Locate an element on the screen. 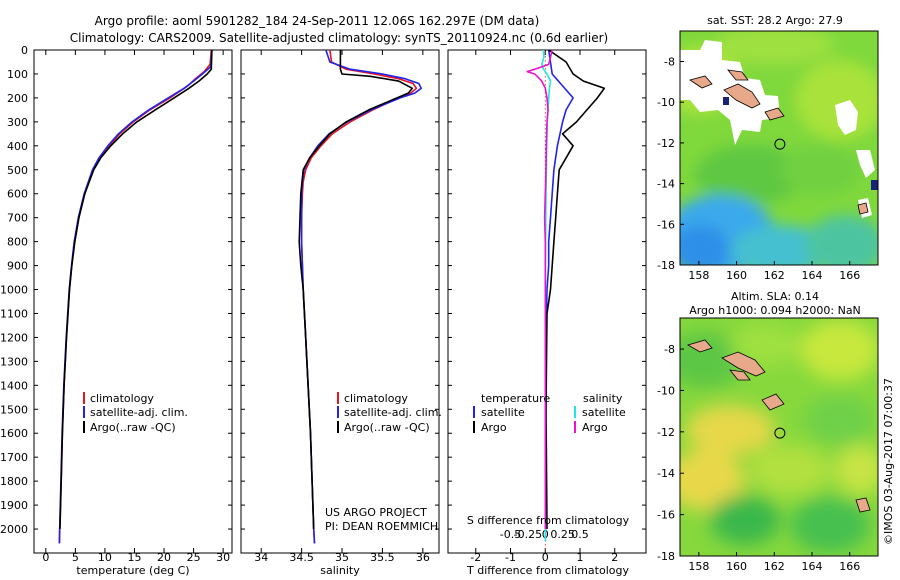  y-tick-label: 1600 is located at coordinates (14, 433).